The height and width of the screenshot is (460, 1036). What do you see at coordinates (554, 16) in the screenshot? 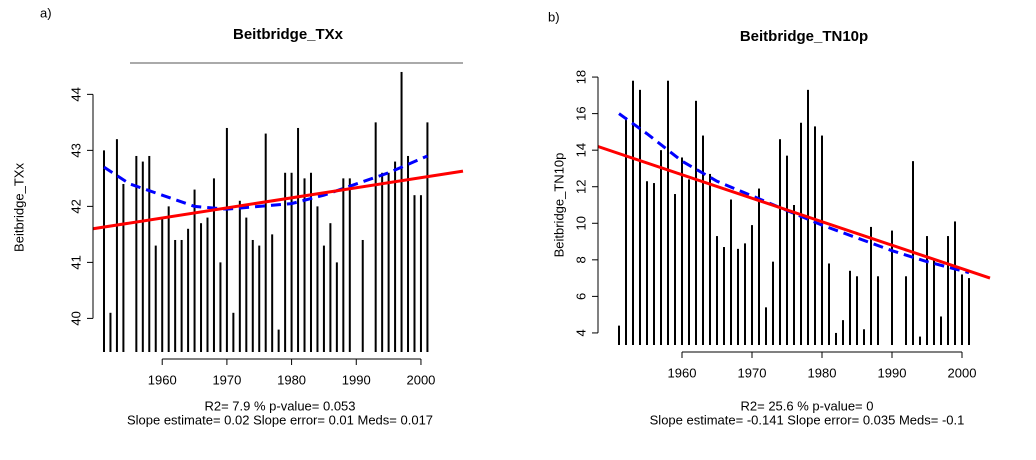
I see `panel-label: b)` at bounding box center [554, 16].